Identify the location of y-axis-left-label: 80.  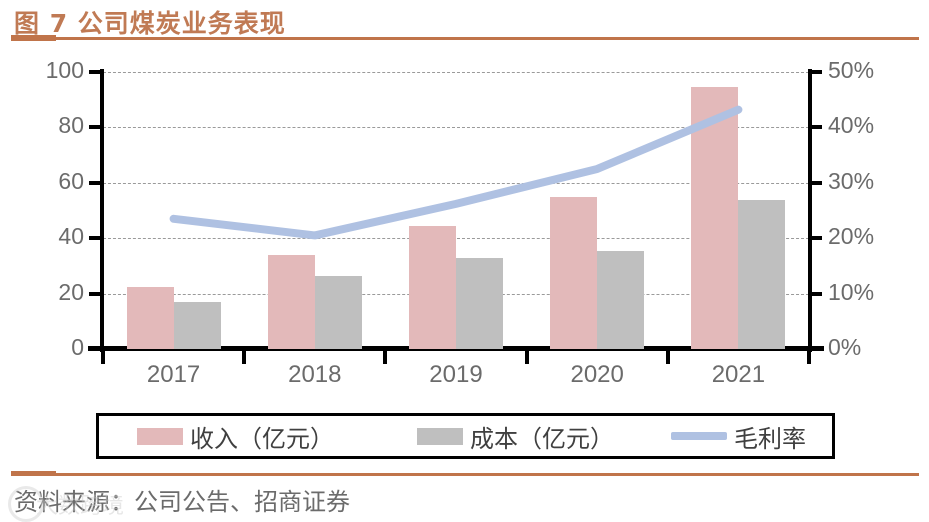
(71, 125).